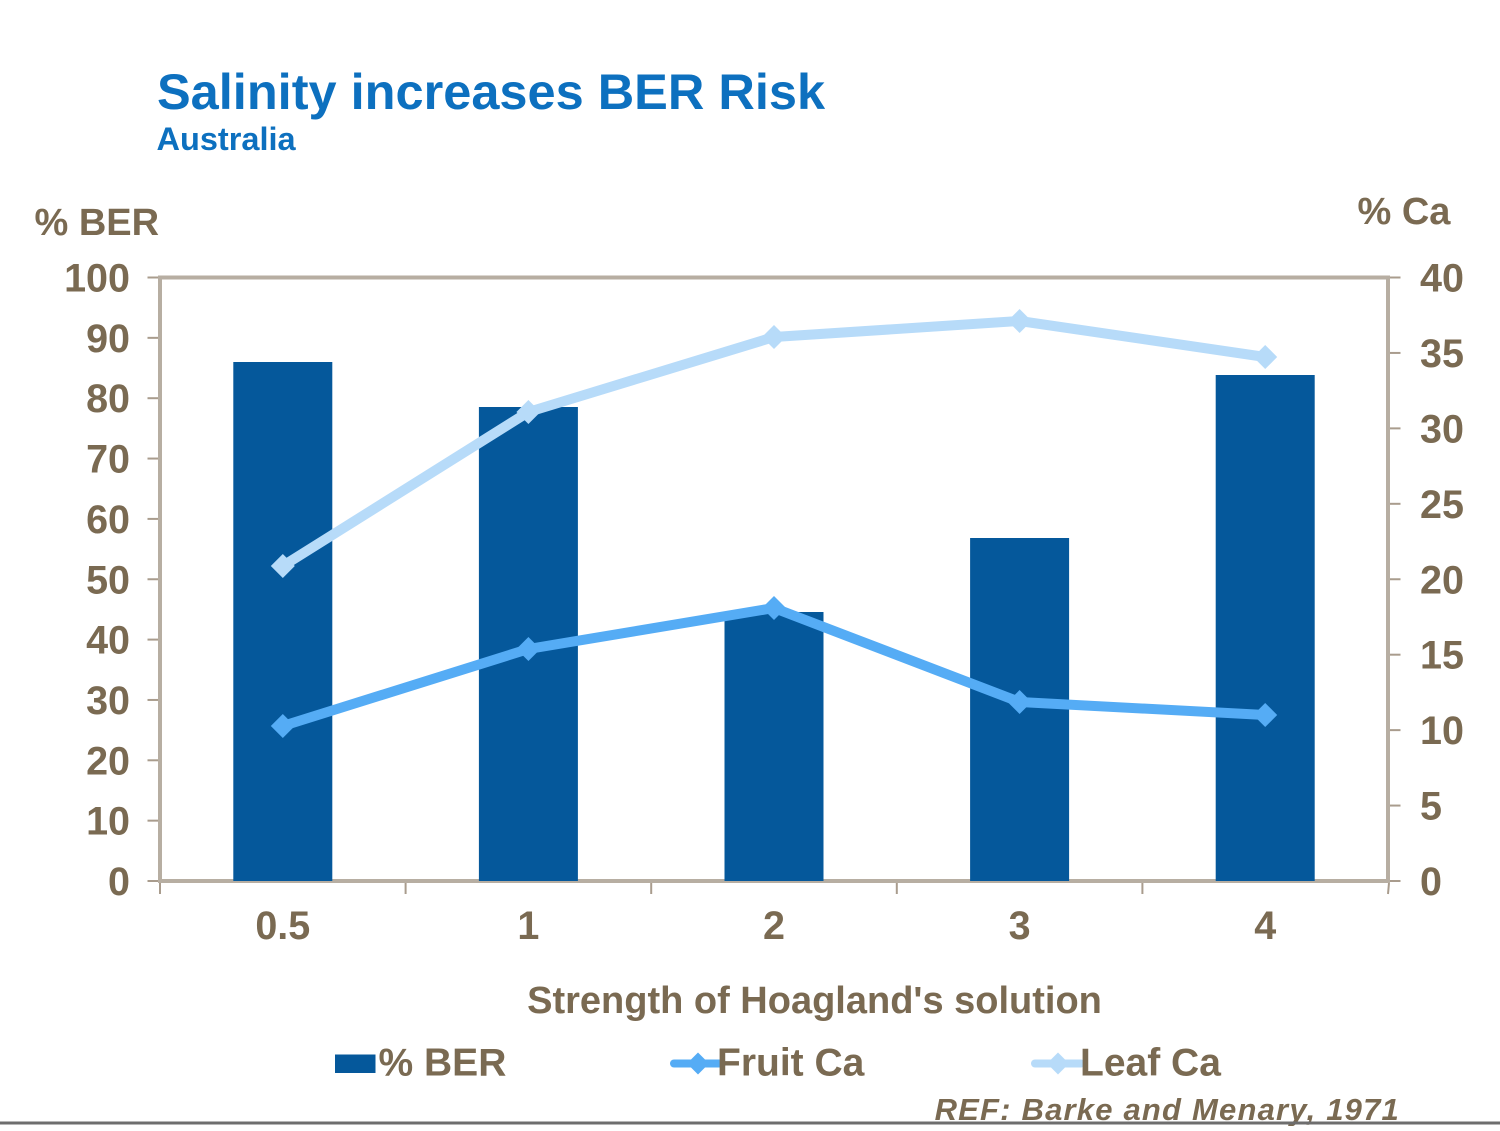  Describe the element at coordinates (1431, 807) in the screenshot. I see `svg-text: 5` at that location.